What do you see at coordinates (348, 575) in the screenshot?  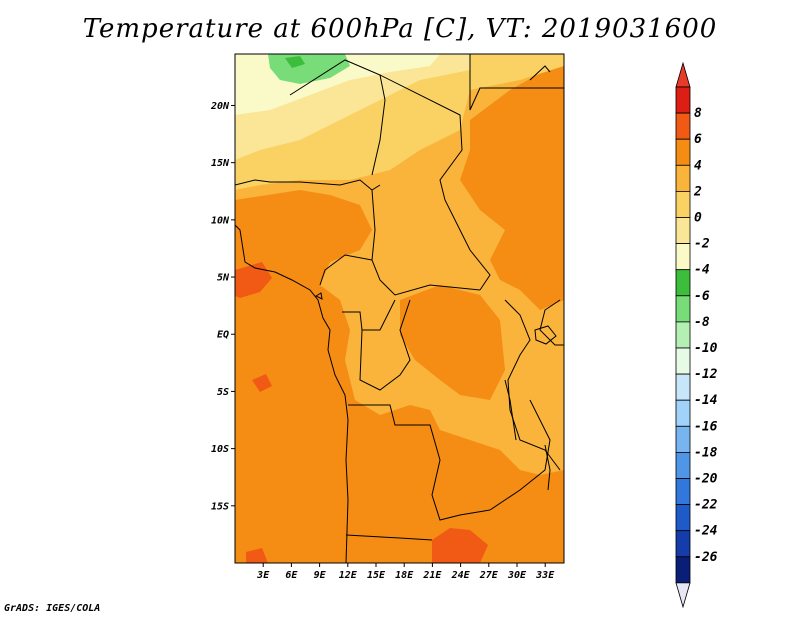 I see `lon-tick-label: 12E` at bounding box center [348, 575].